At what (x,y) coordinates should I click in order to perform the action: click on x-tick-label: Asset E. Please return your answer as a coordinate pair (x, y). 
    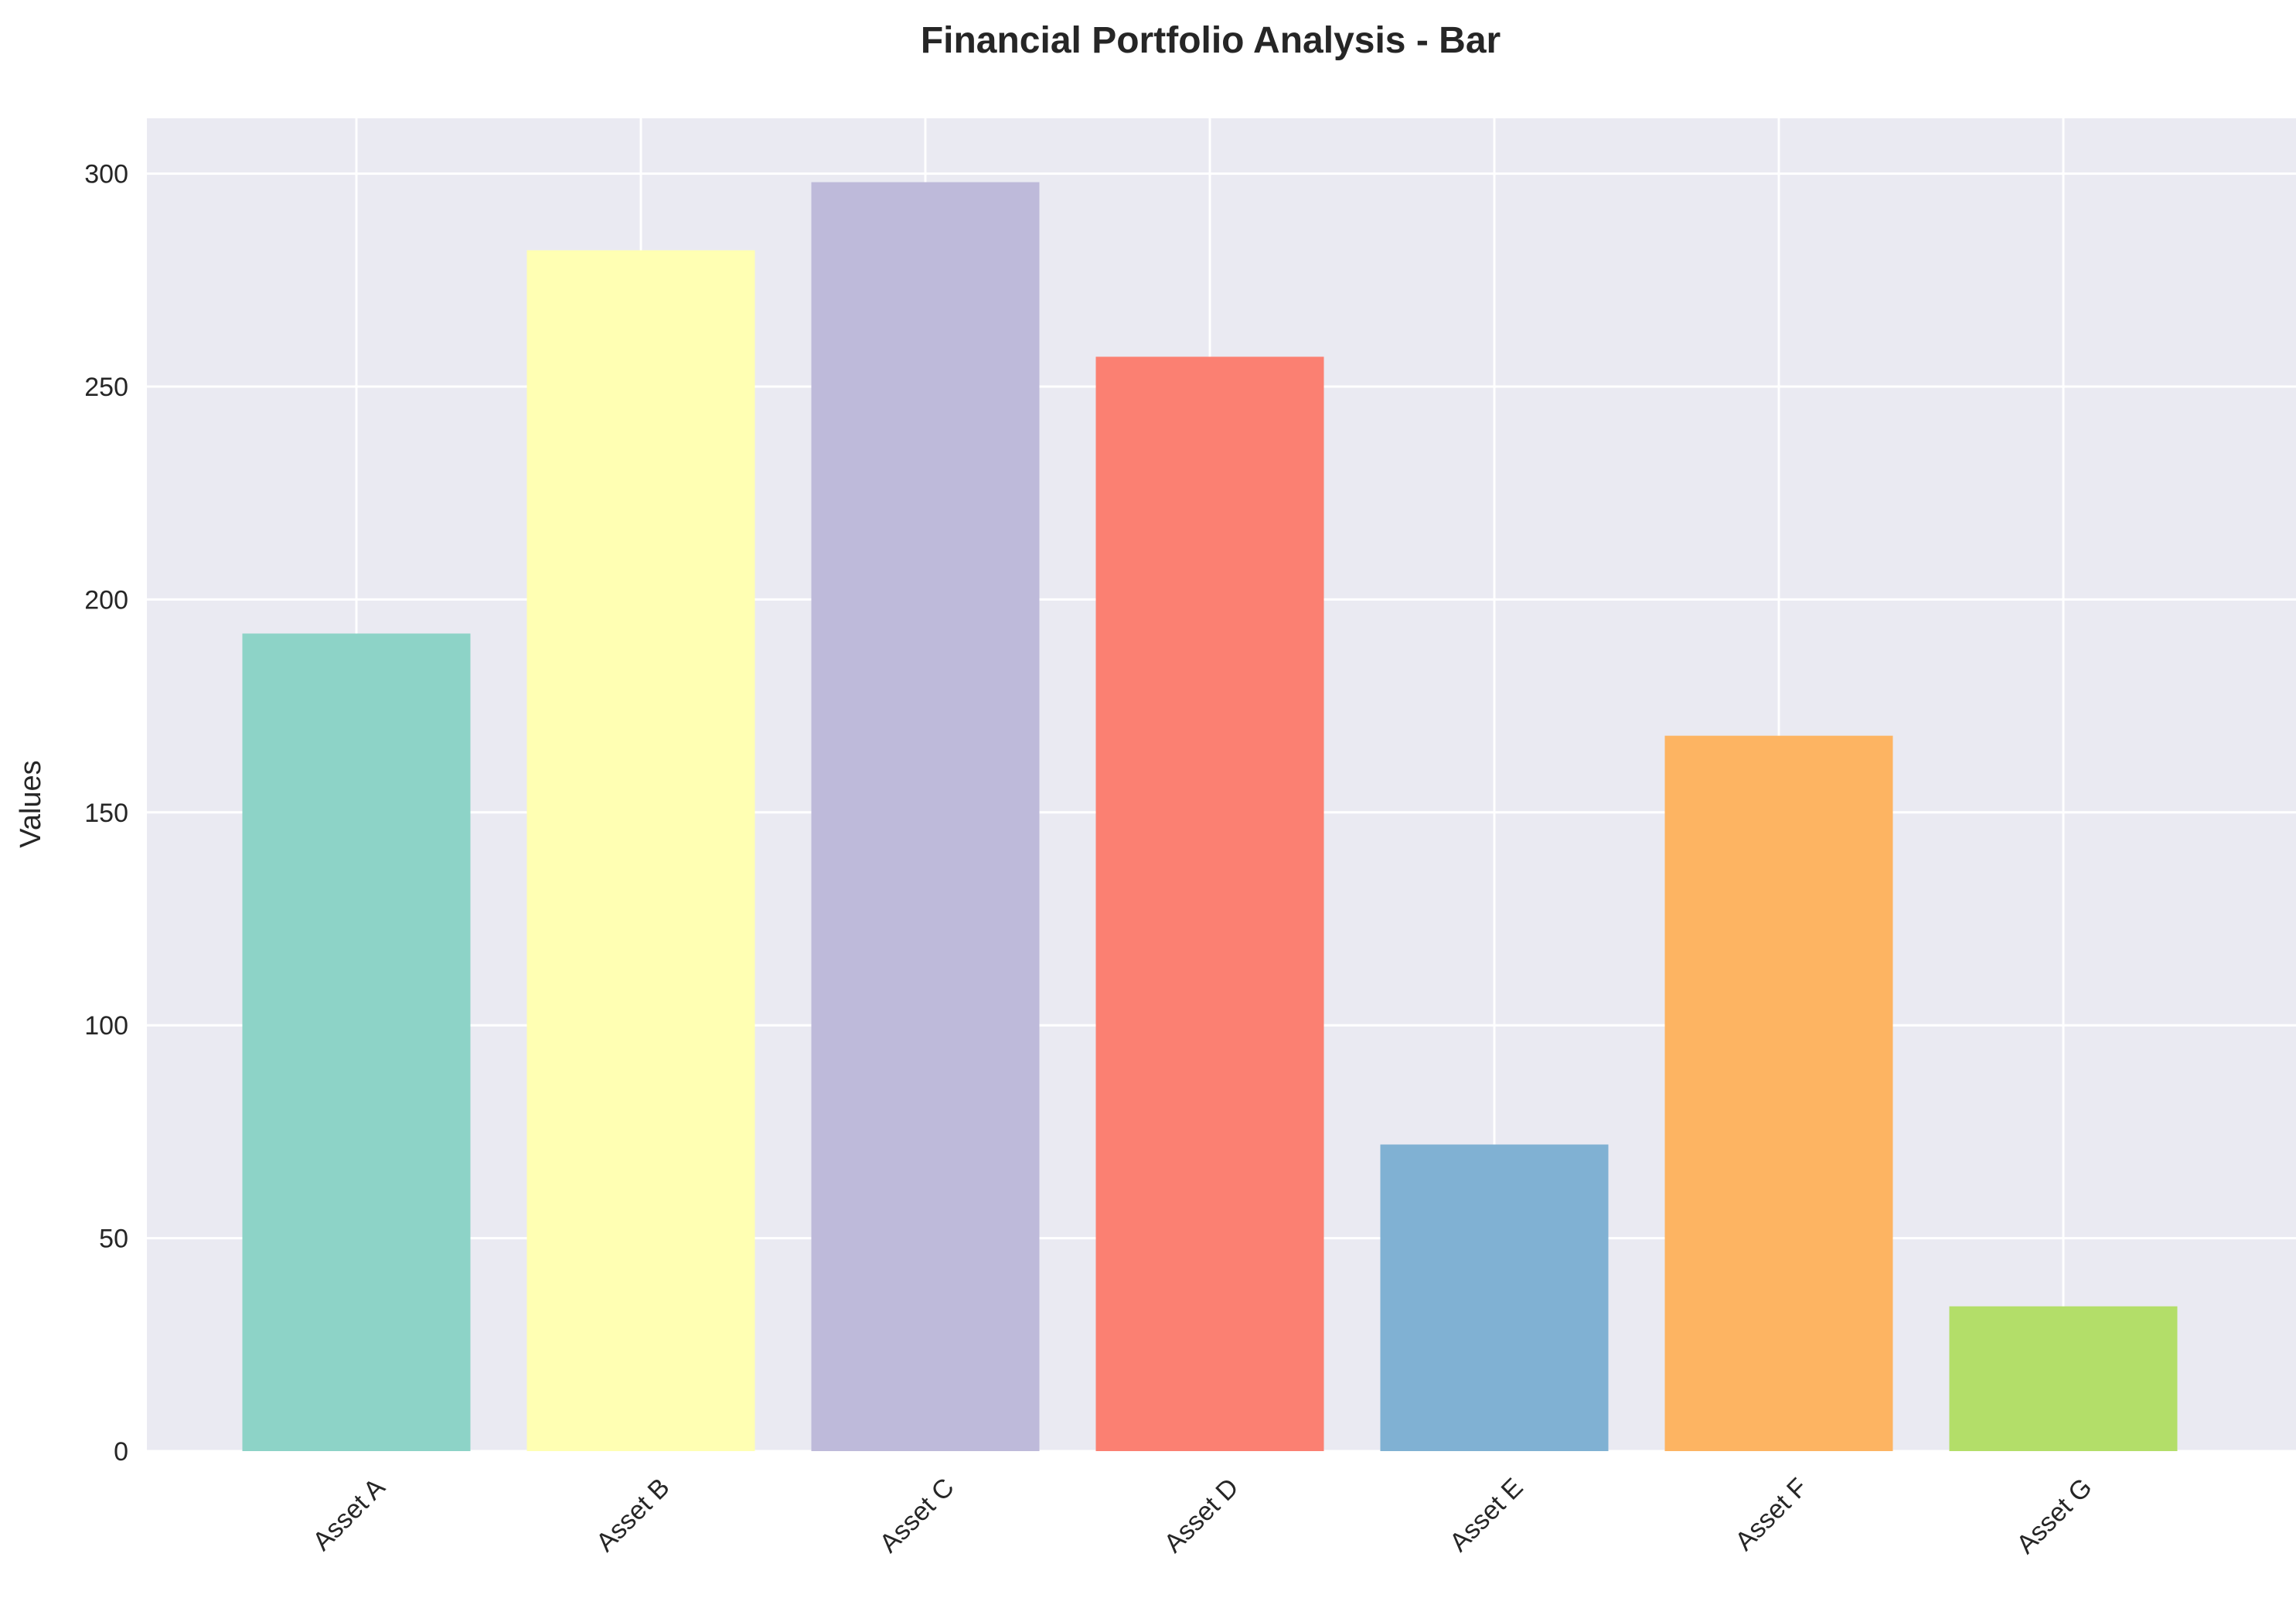
    Looking at the image, I should click on (1486, 1515).